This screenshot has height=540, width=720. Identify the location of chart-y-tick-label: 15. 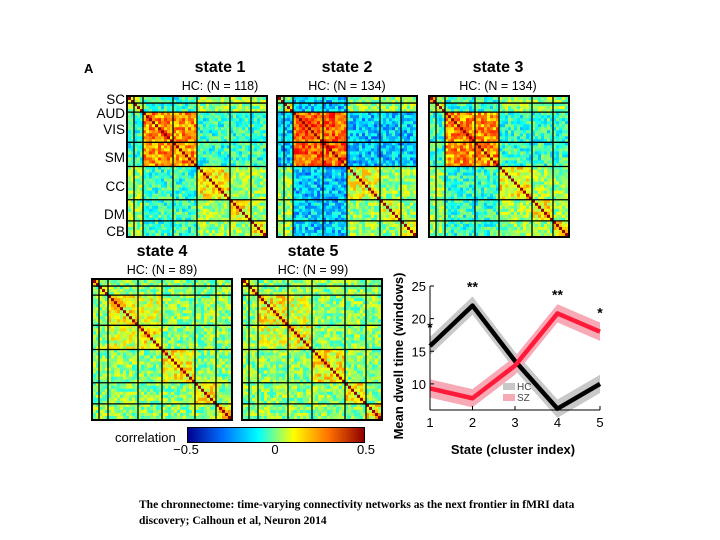
(419, 351).